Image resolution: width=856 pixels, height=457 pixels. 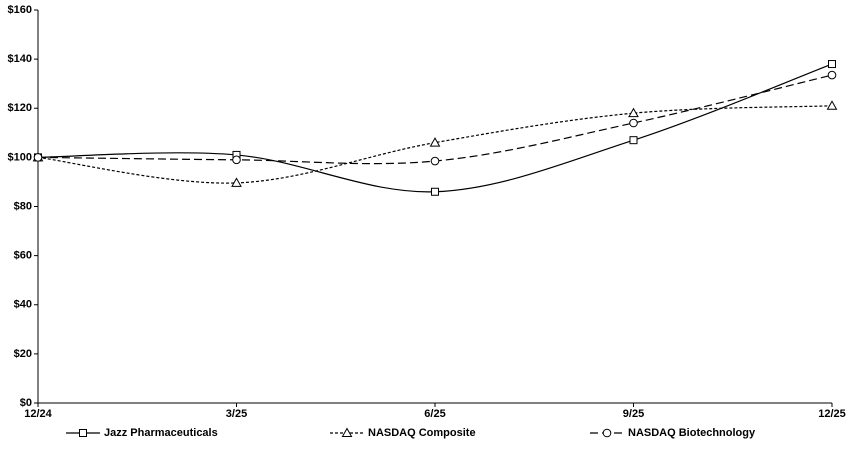 I want to click on y-tick-label: $160, so click(x=20, y=10).